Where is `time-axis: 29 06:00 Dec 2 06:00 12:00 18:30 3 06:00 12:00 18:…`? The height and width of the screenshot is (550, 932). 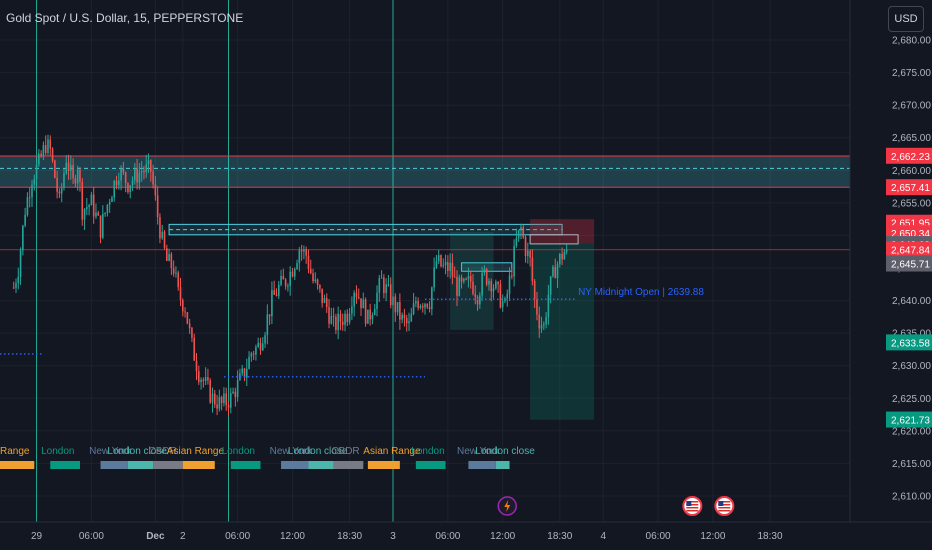 time-axis: 29 06:00 Dec 2 06:00 12:00 18:30 3 06:00 12:00 18:… is located at coordinates (466, 535).